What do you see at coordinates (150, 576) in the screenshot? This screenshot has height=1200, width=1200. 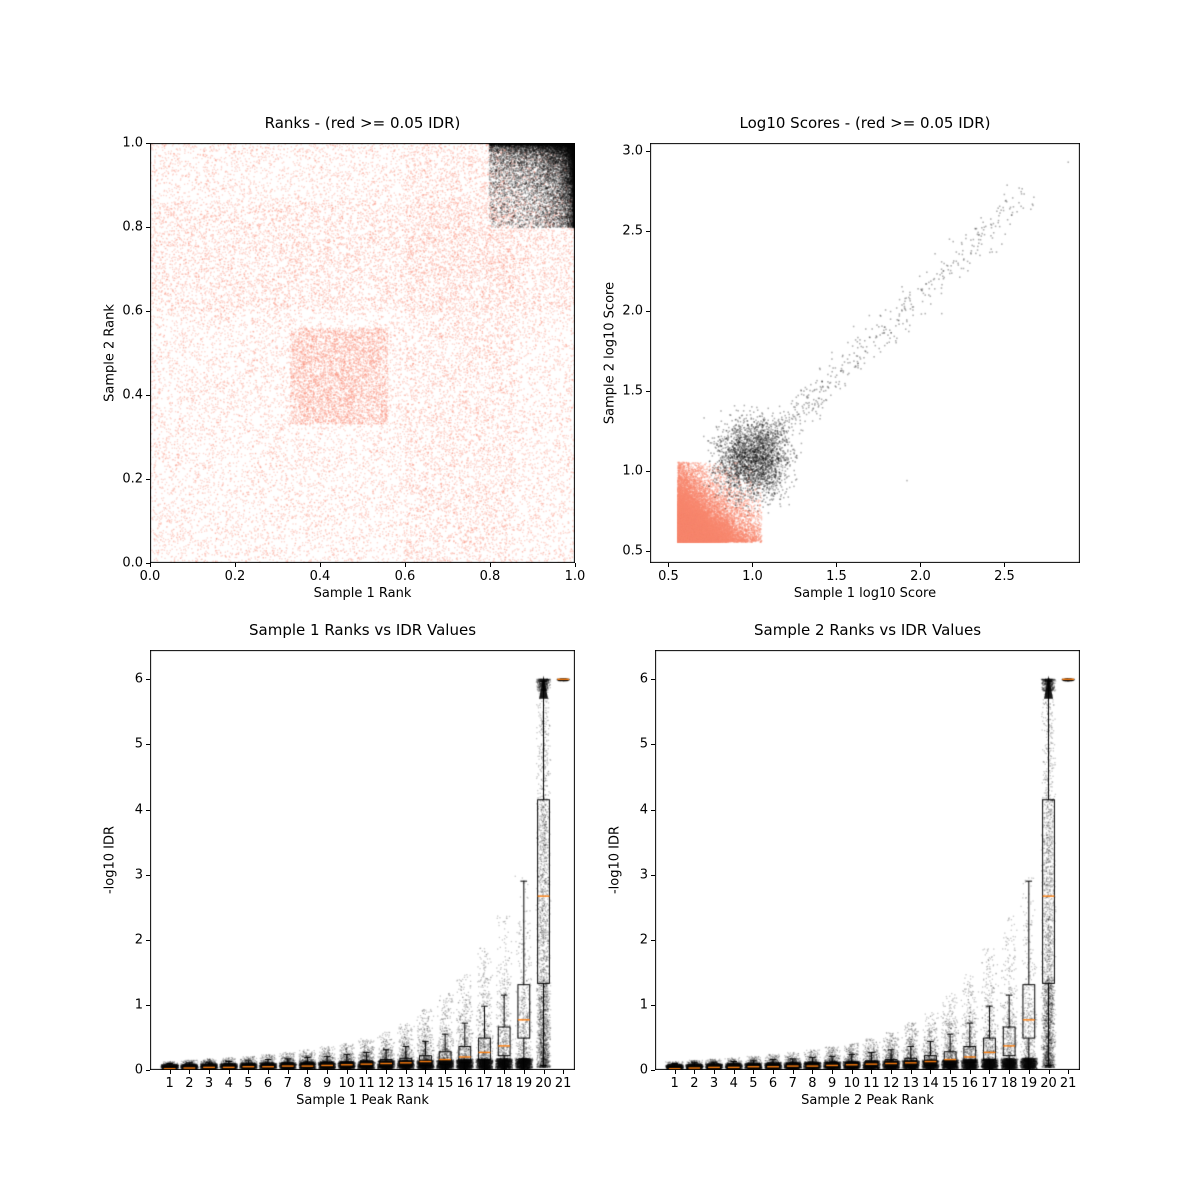 I see `x-tick-label: 0.0` at bounding box center [150, 576].